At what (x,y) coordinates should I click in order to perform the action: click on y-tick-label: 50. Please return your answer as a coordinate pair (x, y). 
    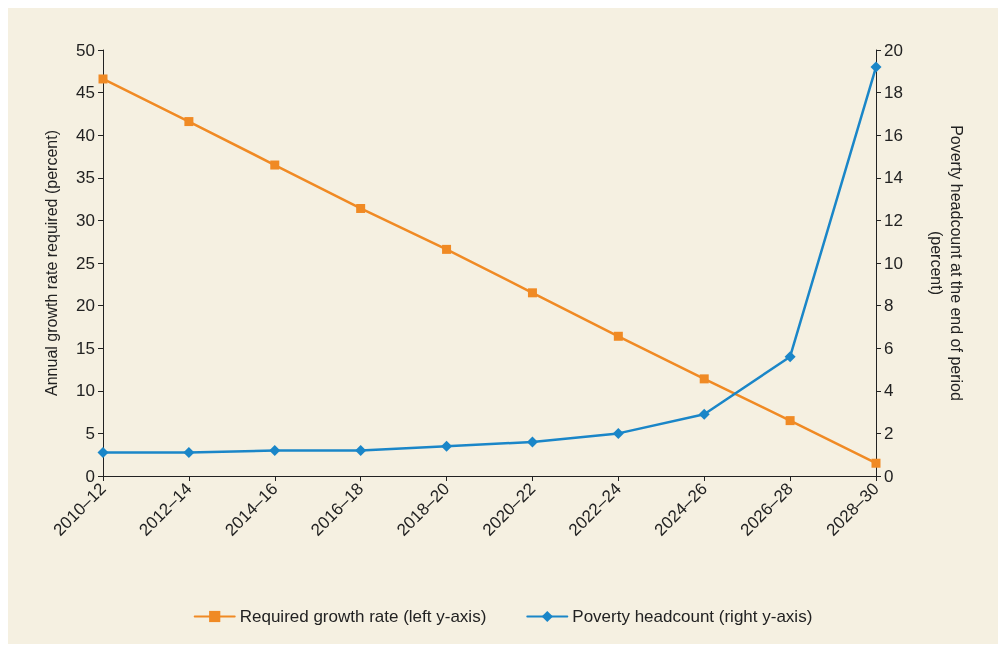
    Looking at the image, I should click on (85, 50).